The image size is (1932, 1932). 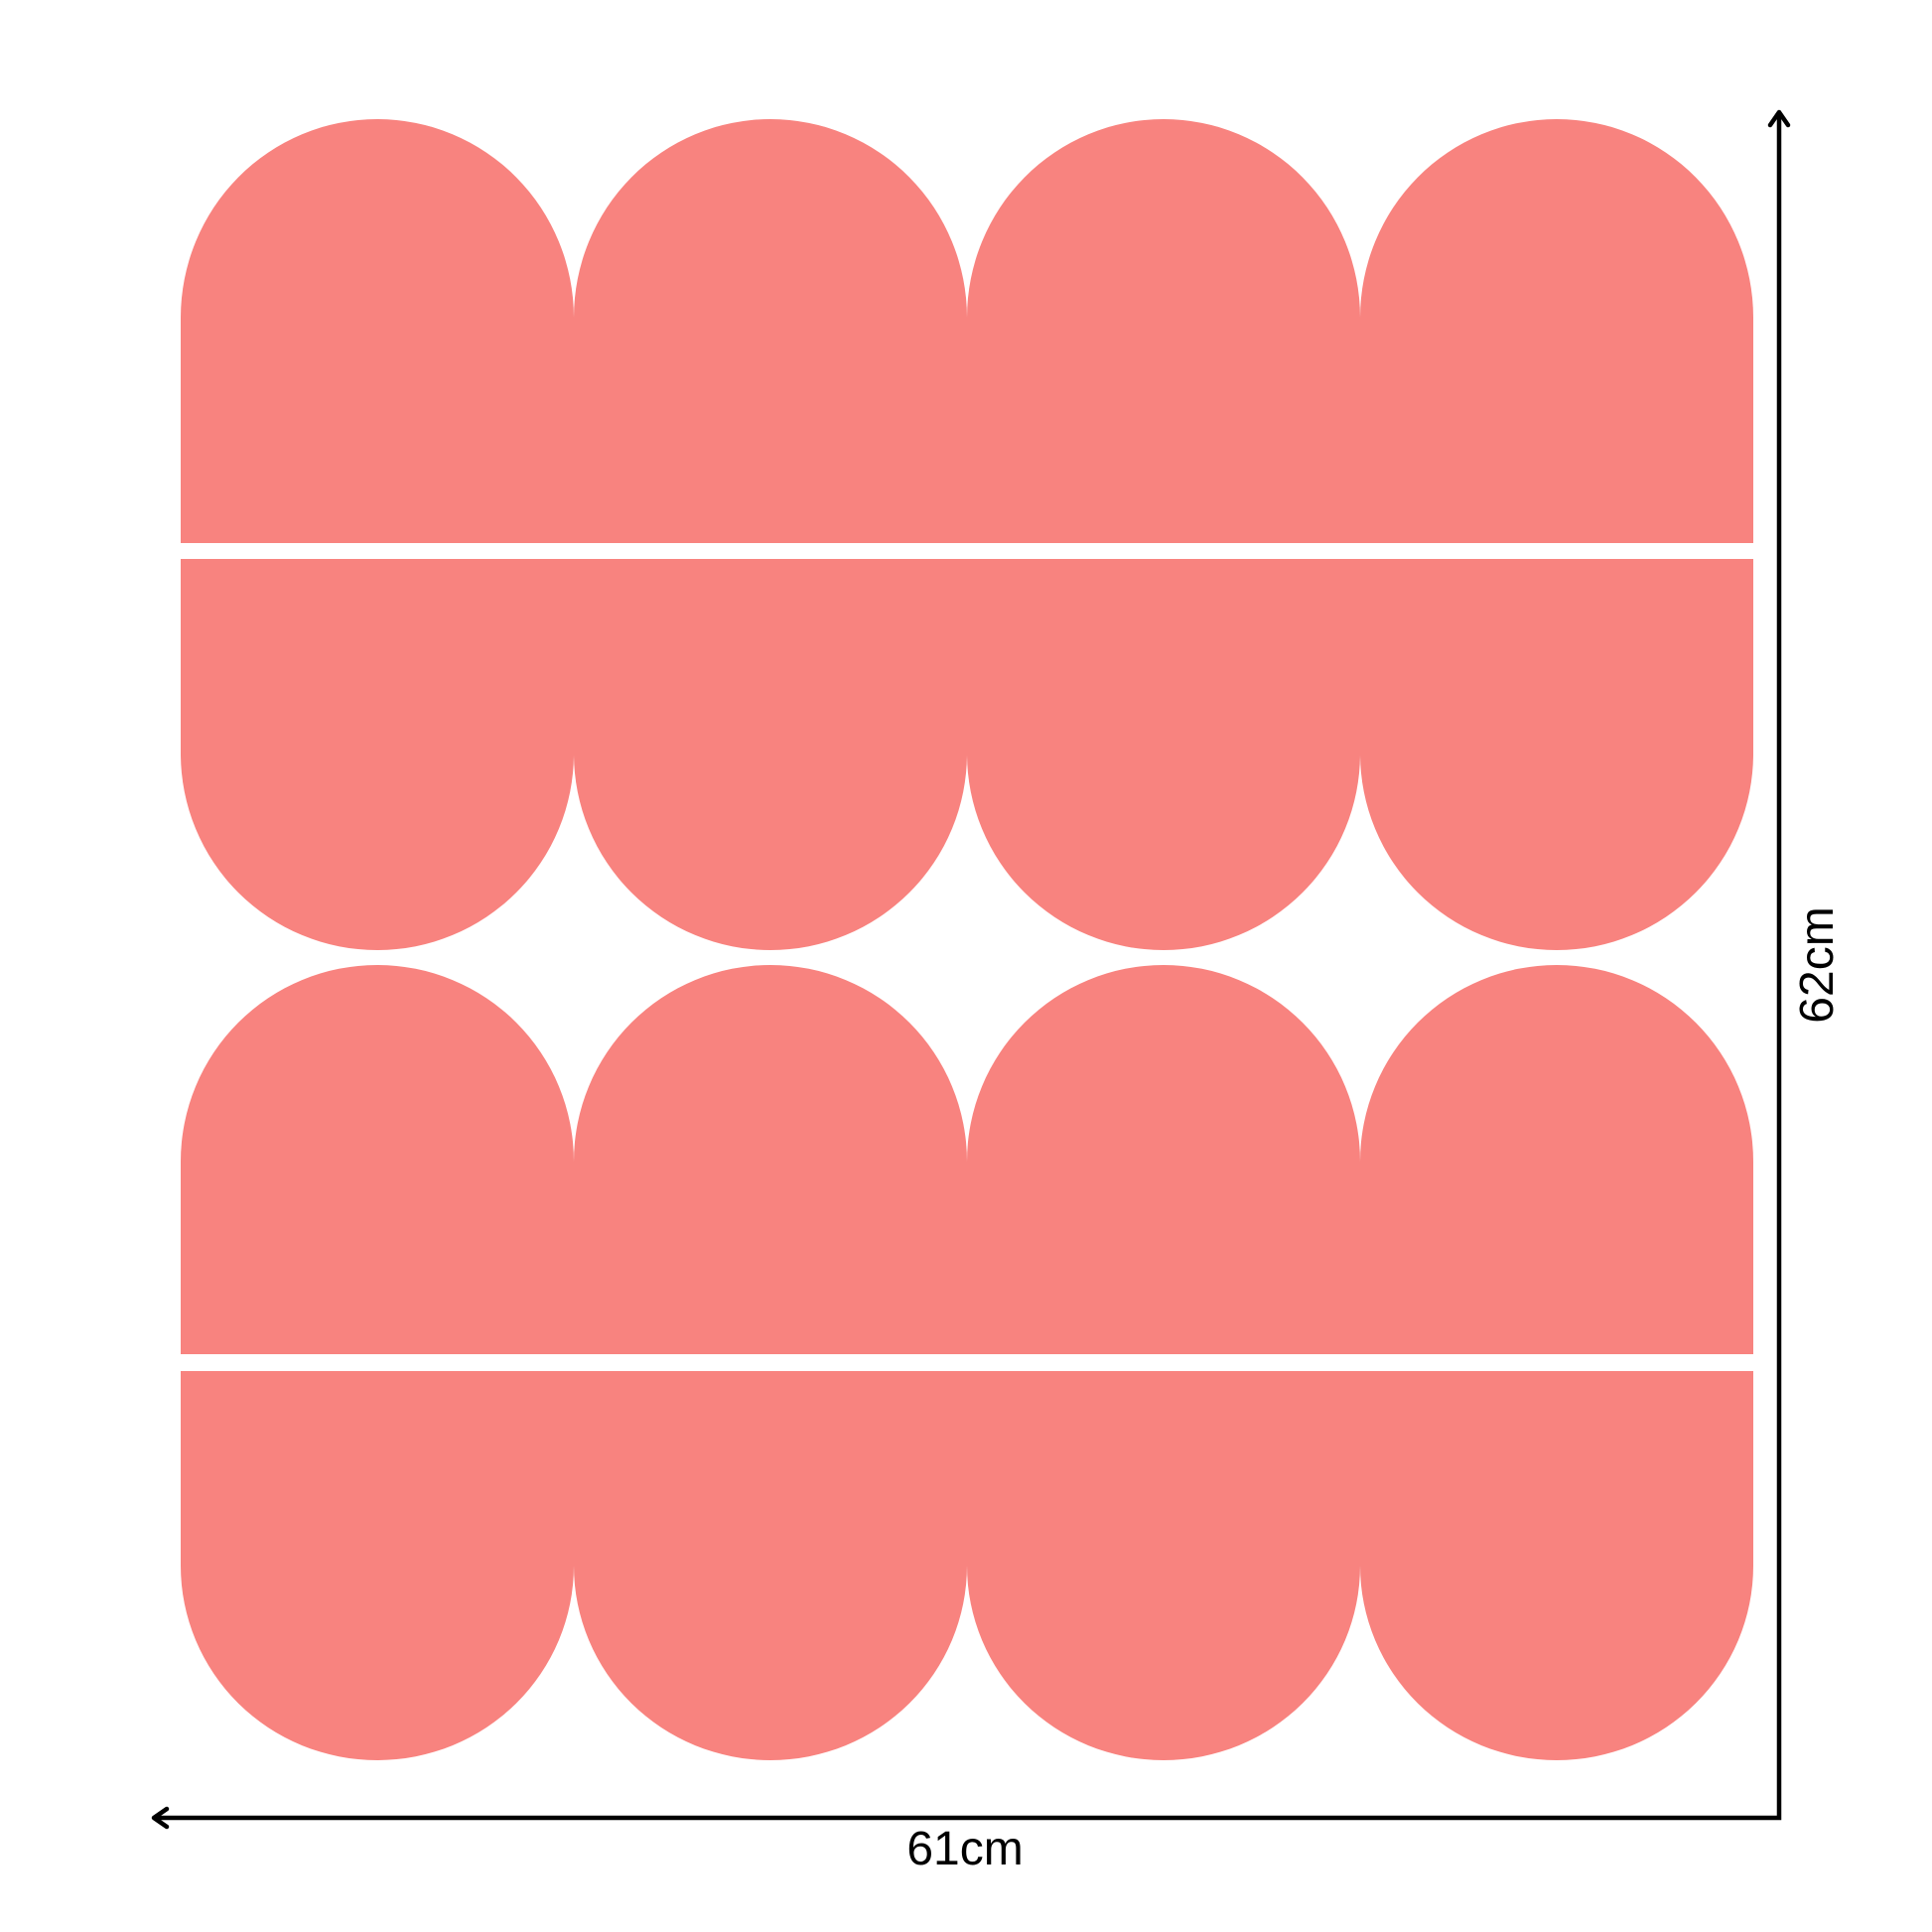 What do you see at coordinates (1818, 965) in the screenshot?
I see `height-dimension-label: 62cm` at bounding box center [1818, 965].